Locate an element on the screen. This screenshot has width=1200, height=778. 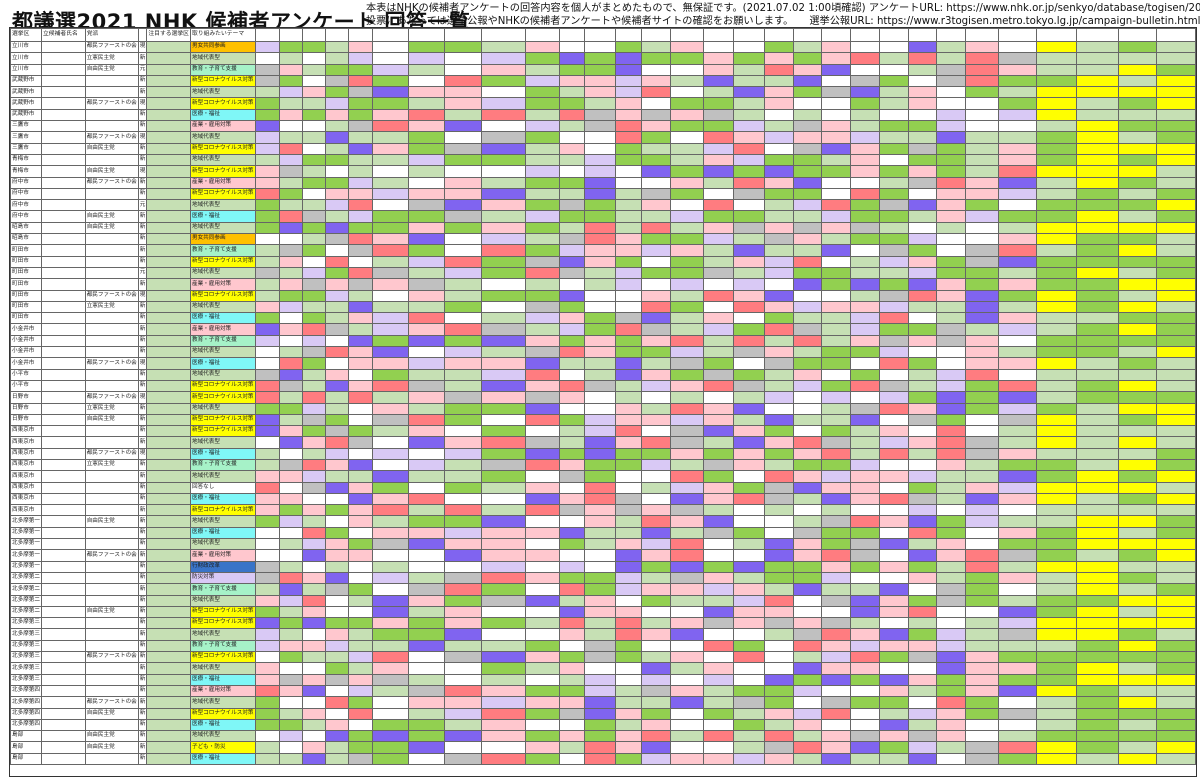
table-cell: 男女共同参画 is located at coordinates (222, 239).